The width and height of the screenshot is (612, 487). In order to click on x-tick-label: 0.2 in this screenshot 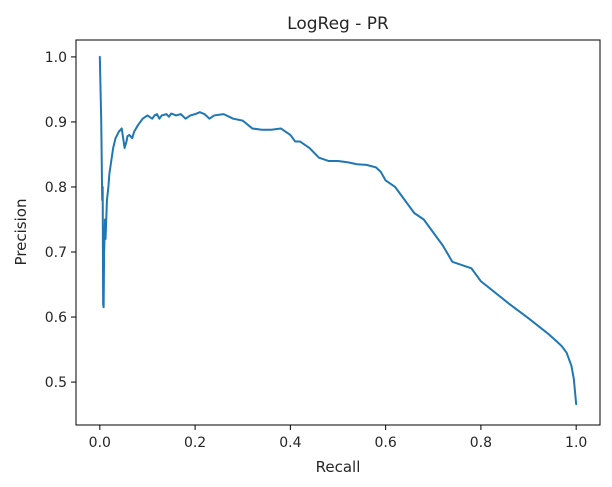, I will do `click(195, 443)`.